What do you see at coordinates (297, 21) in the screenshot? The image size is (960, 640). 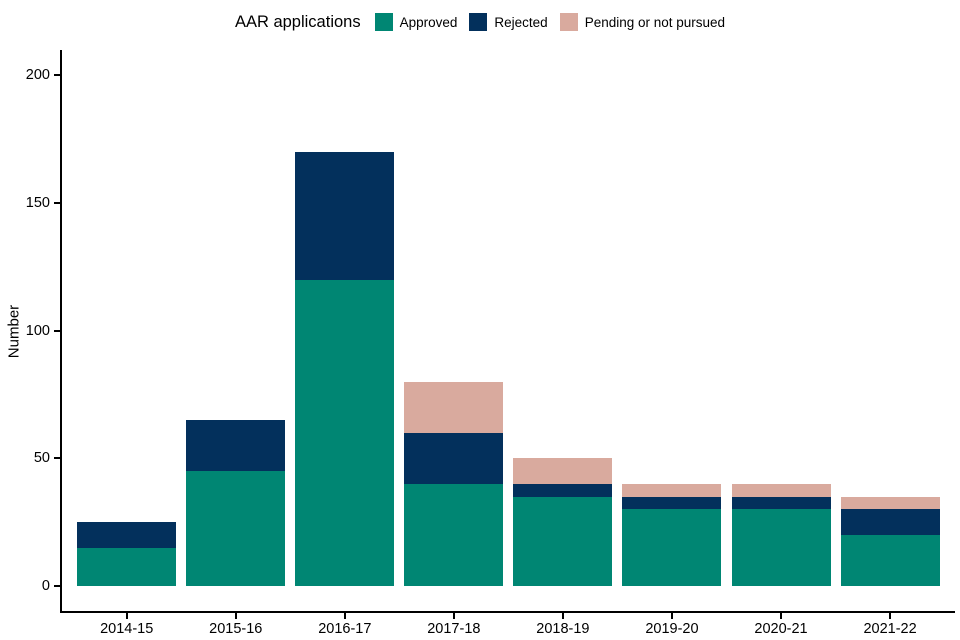 I see `legend-title: AAR applications` at bounding box center [297, 21].